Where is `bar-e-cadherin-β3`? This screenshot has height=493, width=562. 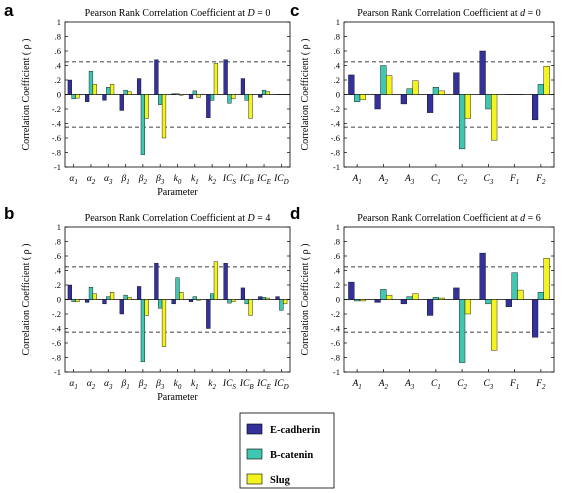 bar-e-cadherin-β3 is located at coordinates (156, 281).